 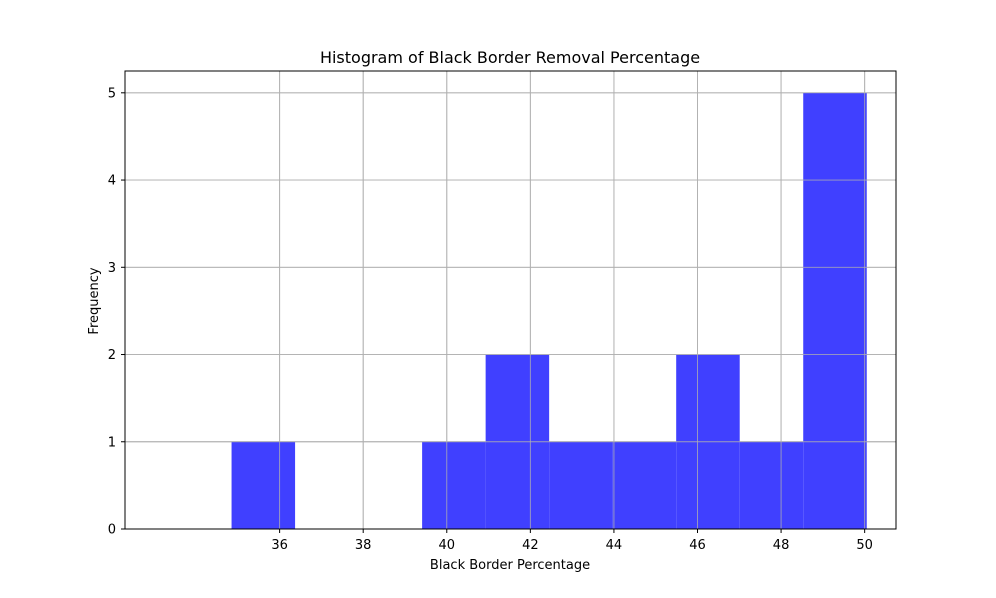 I want to click on x-tick-label: 46, so click(x=697, y=545).